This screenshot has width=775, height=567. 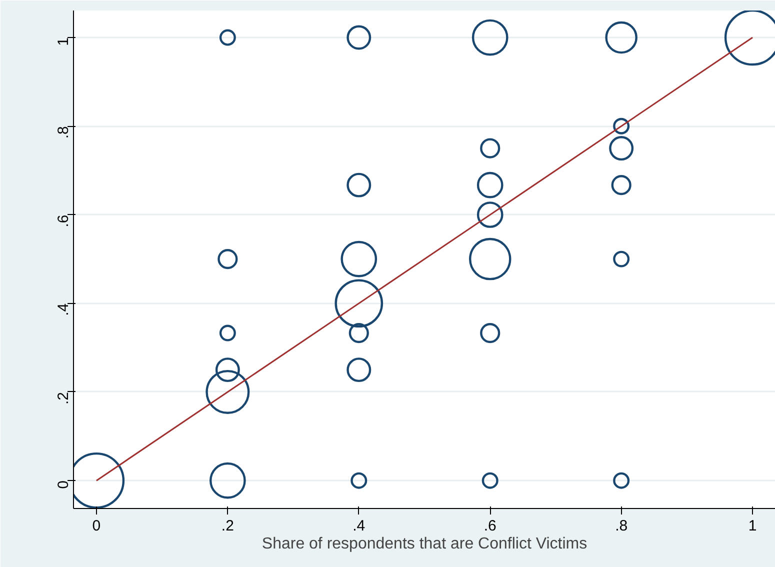 I want to click on x-tick-label: 1, so click(x=752, y=526).